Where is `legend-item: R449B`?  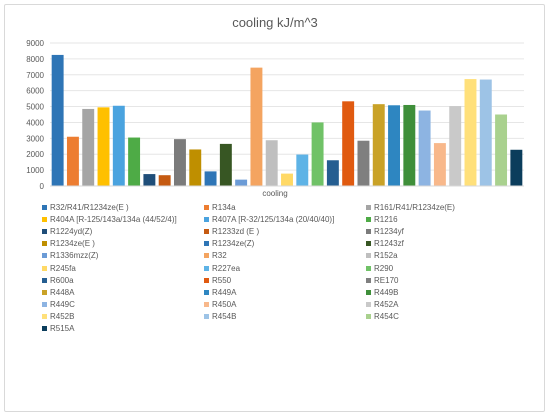 legend-item: R449B is located at coordinates (382, 292).